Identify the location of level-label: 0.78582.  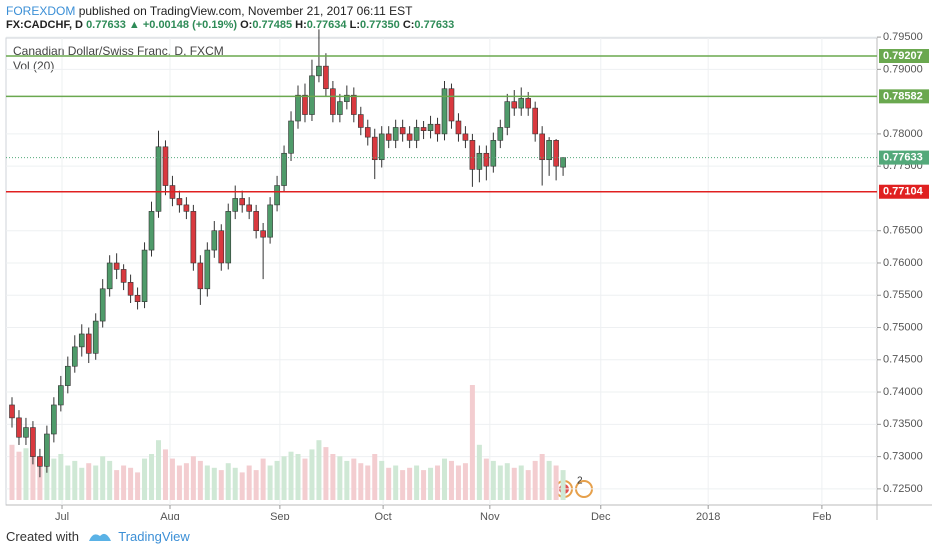
(903, 96).